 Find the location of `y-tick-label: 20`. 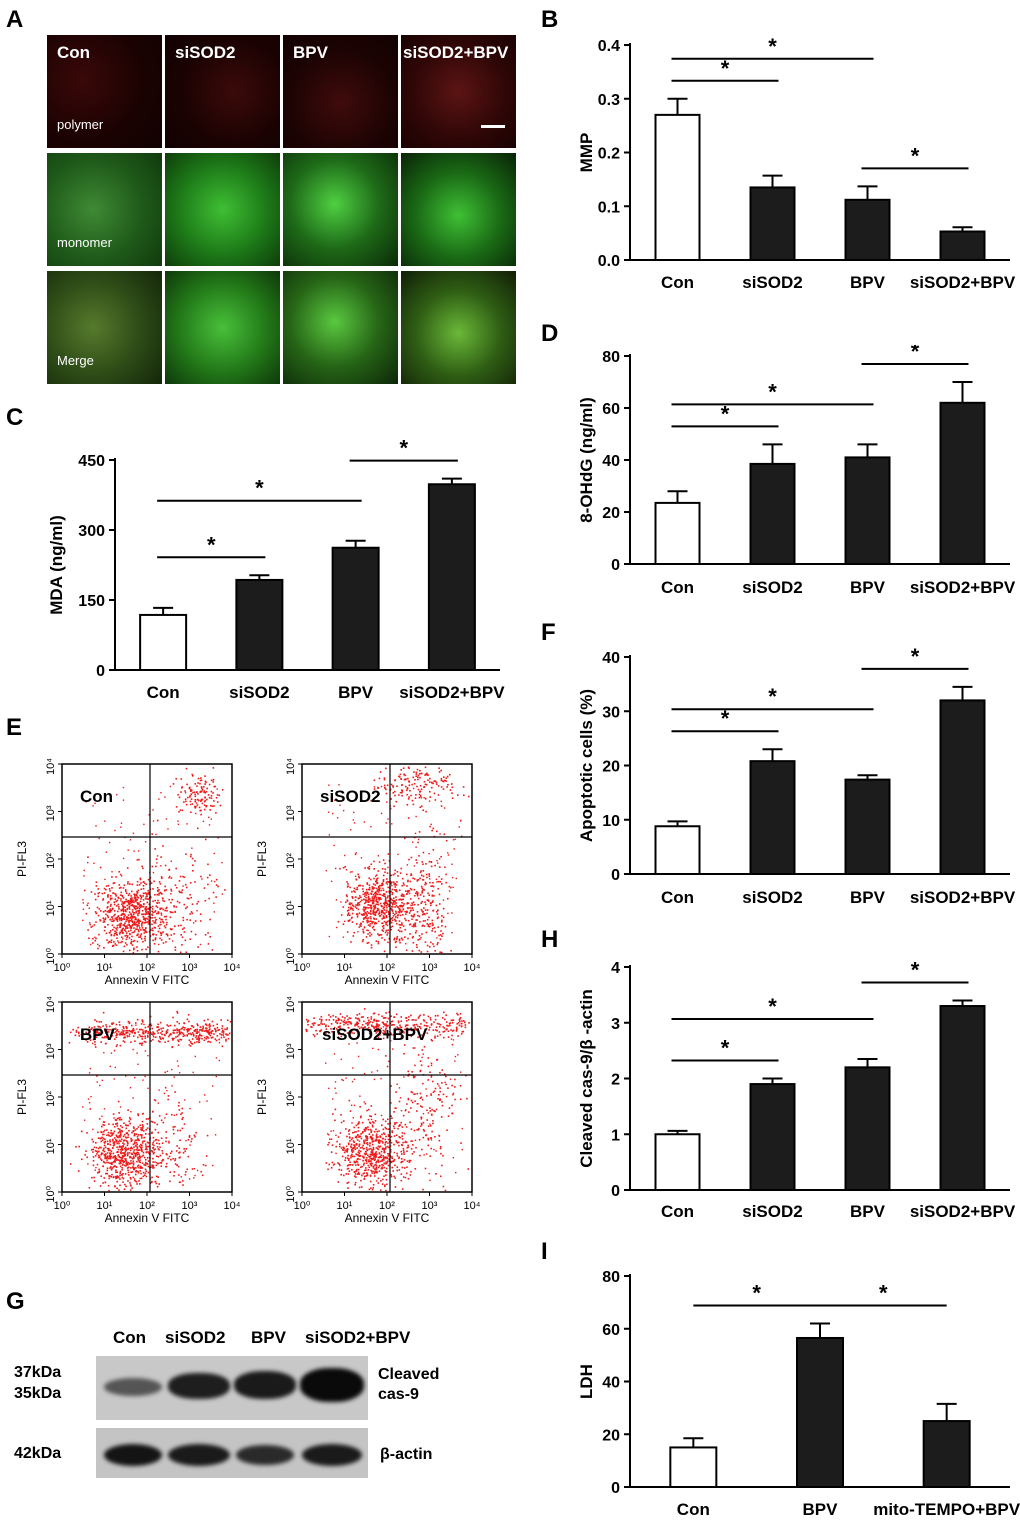

y-tick-label: 20 is located at coordinates (611, 767).